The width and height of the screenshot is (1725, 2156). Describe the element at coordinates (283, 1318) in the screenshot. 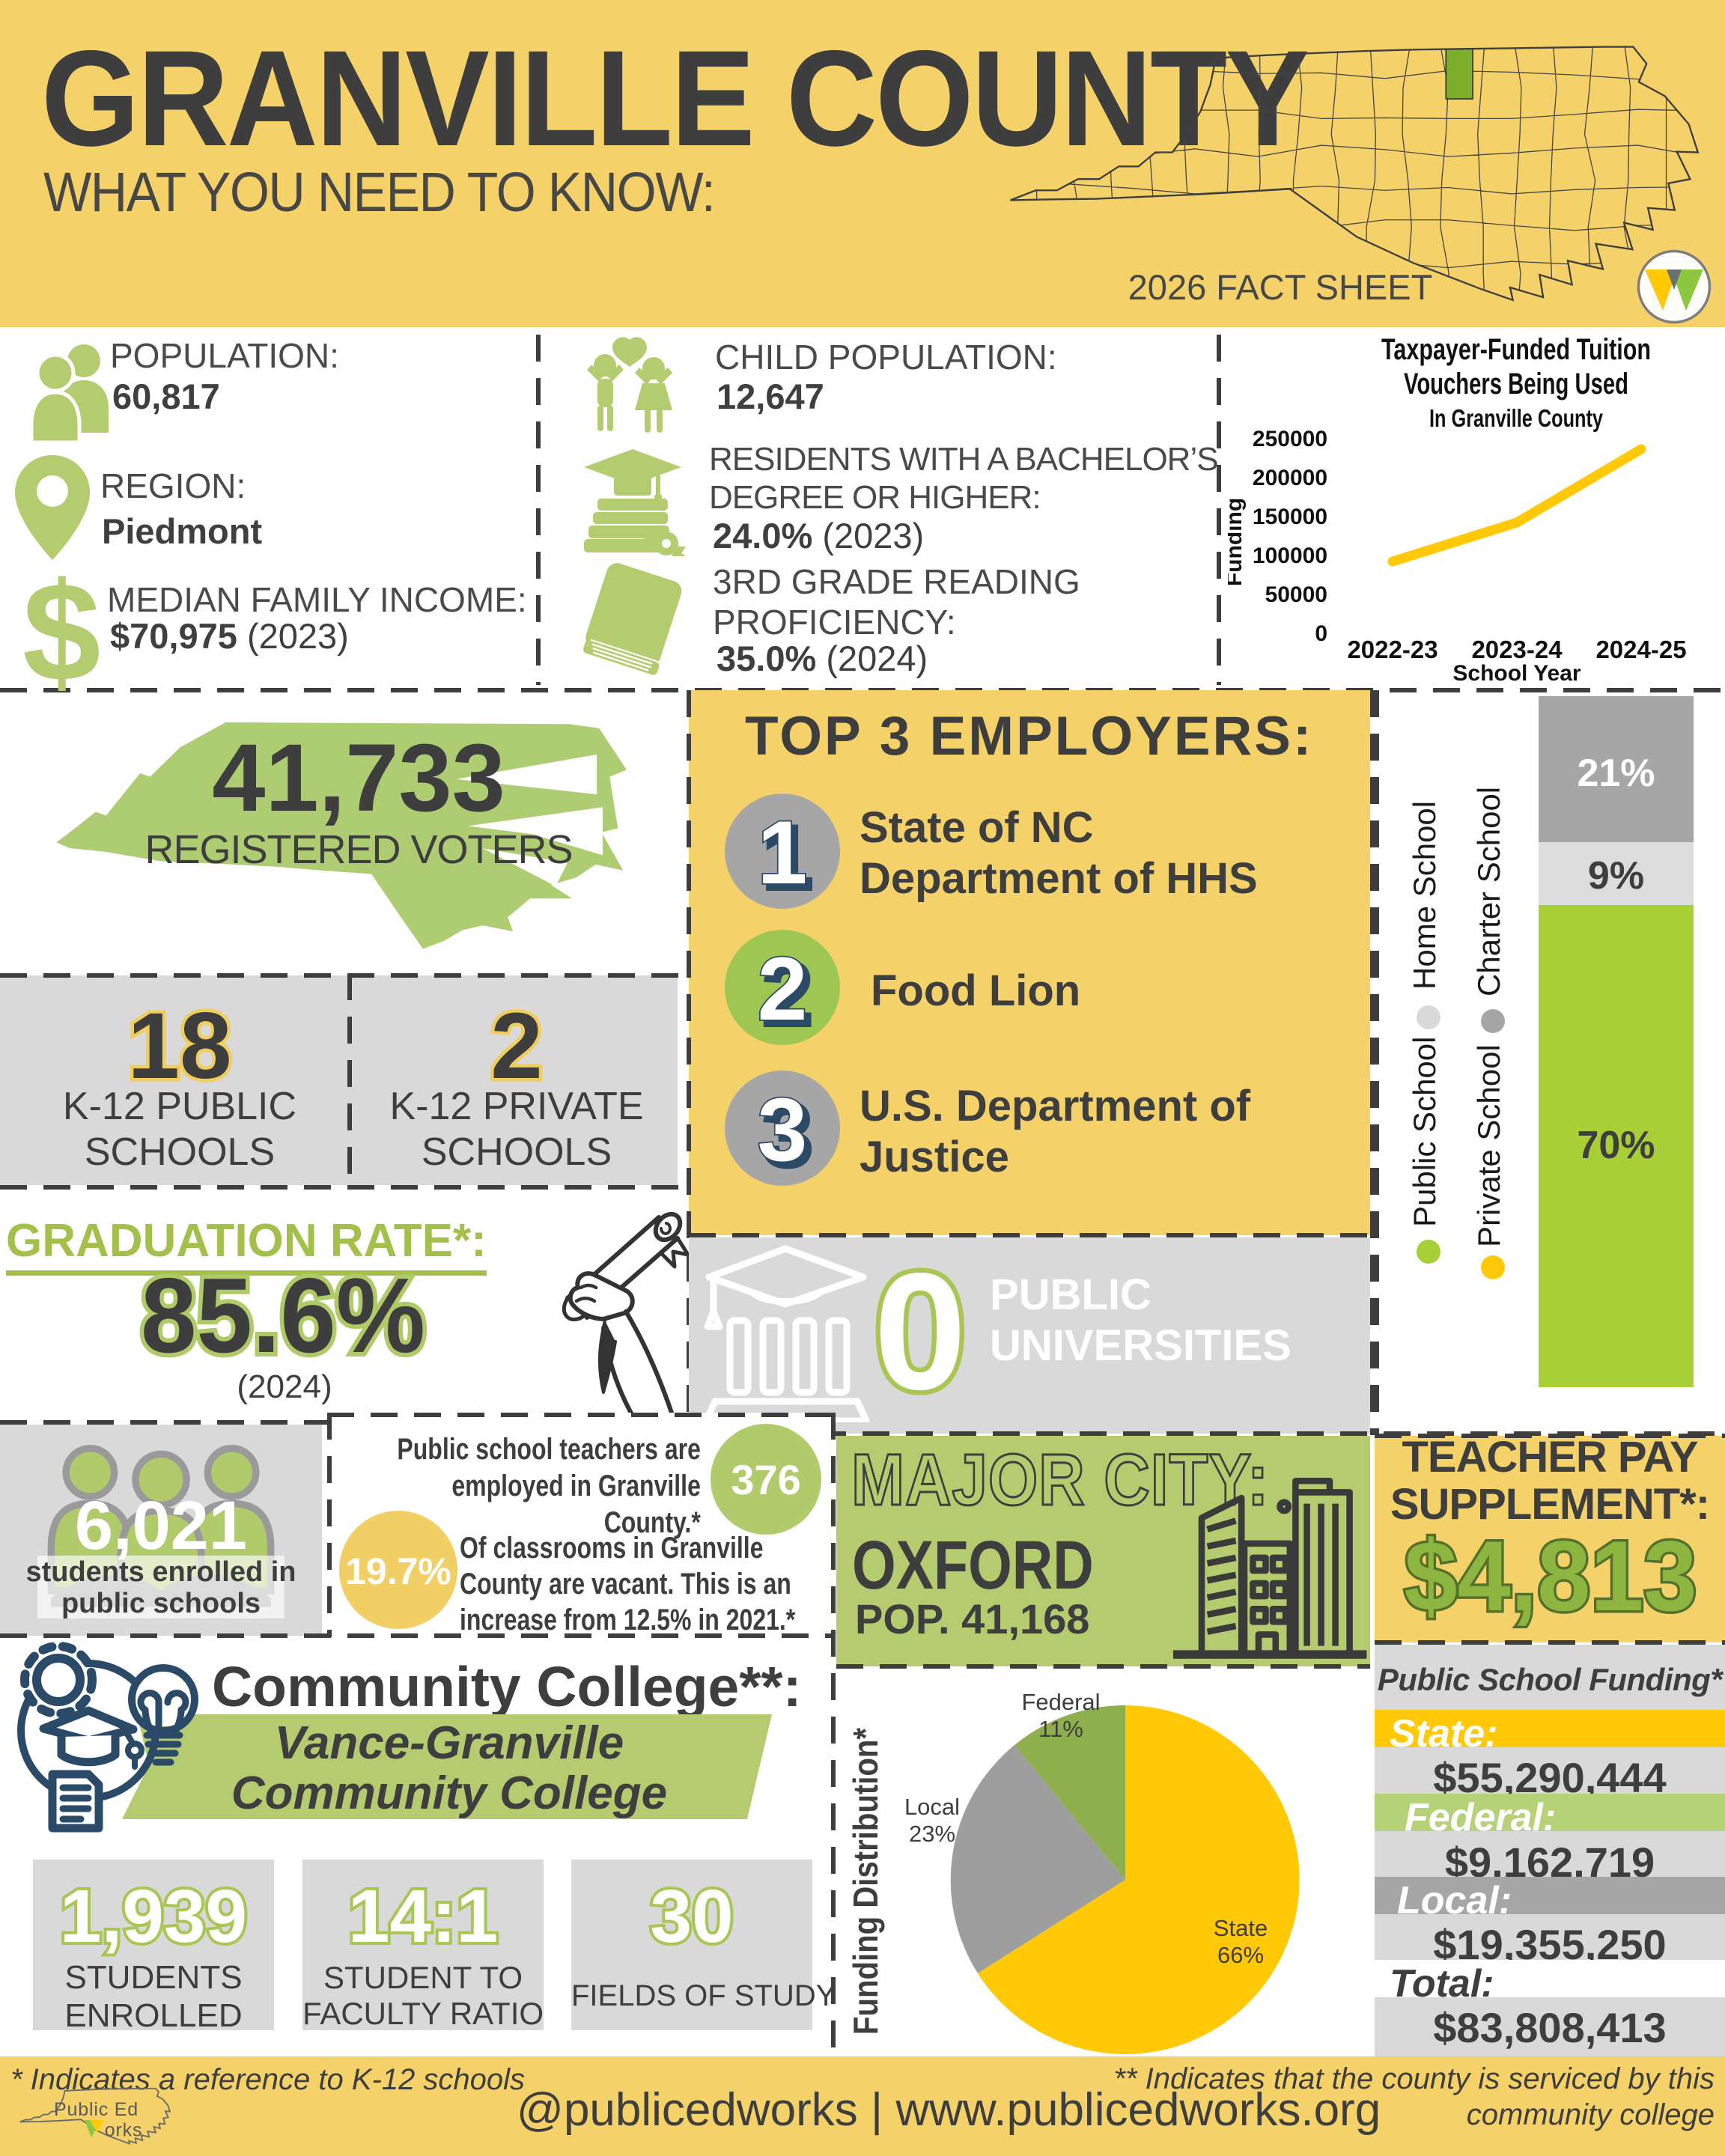

I see `svg-text: 85.6%` at that location.